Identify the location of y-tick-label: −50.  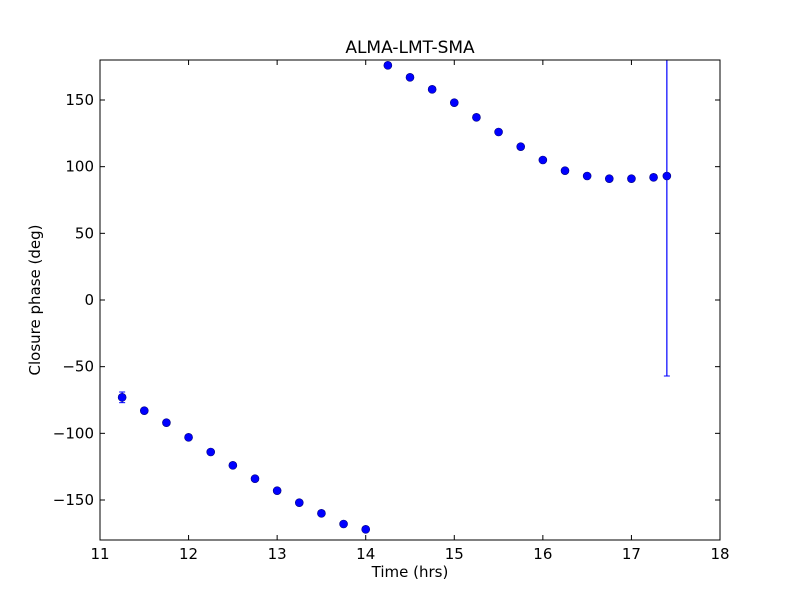
(78, 367).